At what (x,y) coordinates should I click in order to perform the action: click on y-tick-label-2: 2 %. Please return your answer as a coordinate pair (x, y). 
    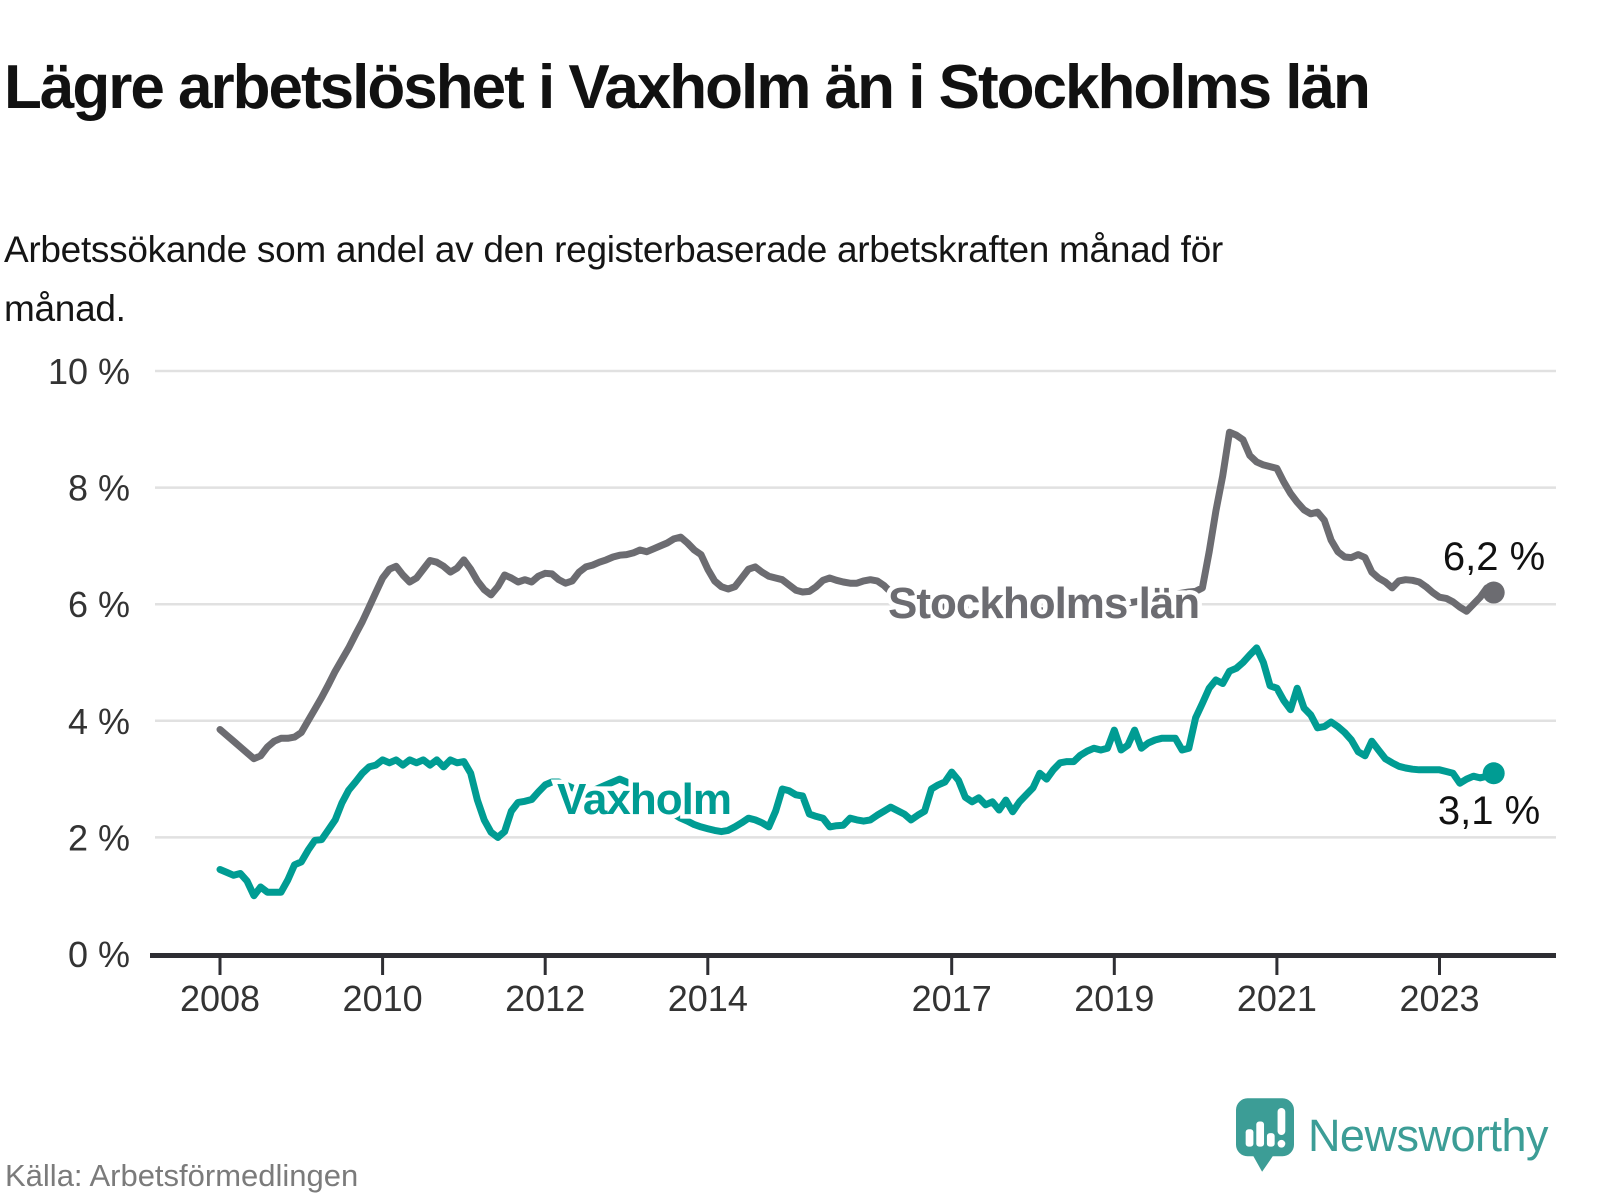
    Looking at the image, I should click on (99, 837).